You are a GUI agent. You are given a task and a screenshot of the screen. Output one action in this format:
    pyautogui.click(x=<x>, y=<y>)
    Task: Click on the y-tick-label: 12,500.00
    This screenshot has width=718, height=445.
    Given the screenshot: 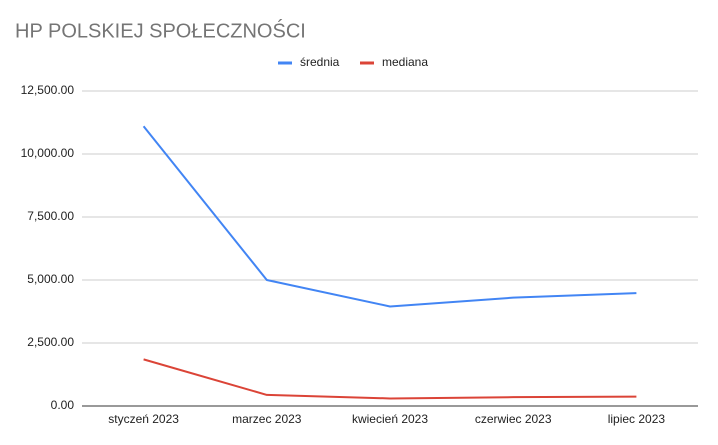 What is the action you would take?
    pyautogui.click(x=48, y=90)
    